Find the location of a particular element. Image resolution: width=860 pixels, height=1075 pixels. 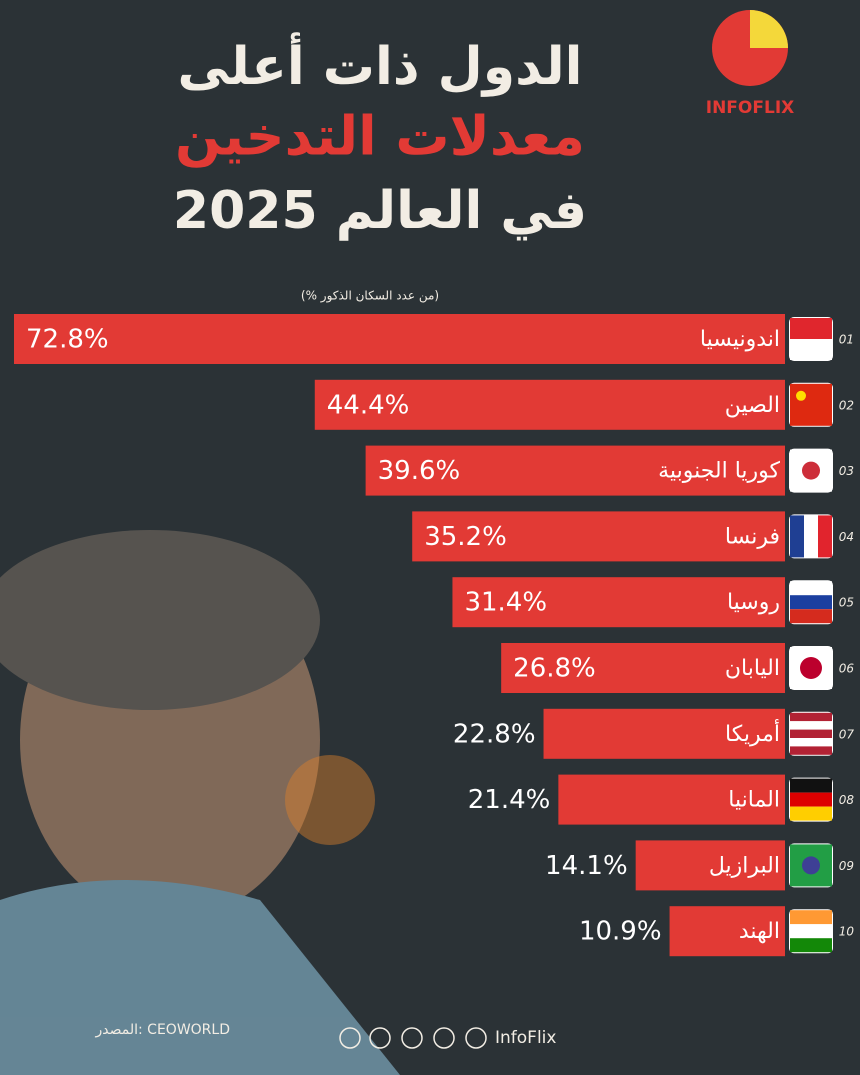

social-icons is located at coordinates (413, 1038).